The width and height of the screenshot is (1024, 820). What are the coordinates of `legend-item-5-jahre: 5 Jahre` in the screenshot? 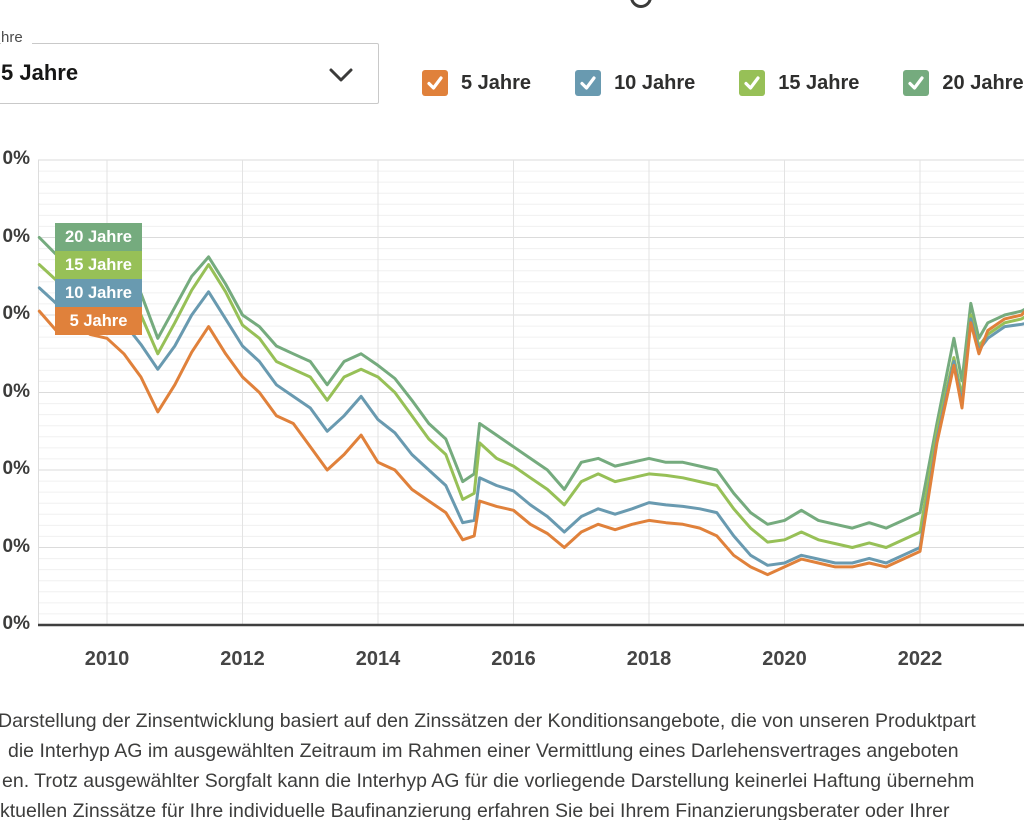 It's located at (476, 83).